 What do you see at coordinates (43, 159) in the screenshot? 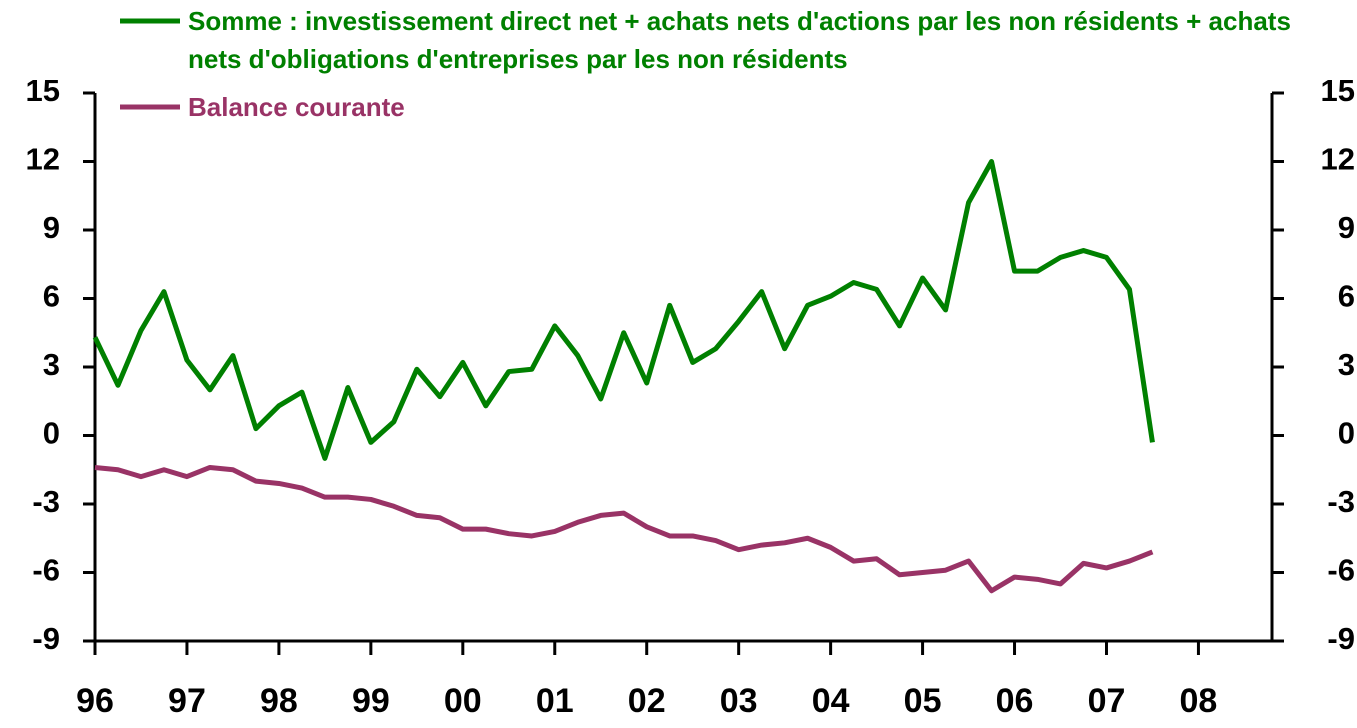
I see `y-tick-label: 12` at bounding box center [43, 159].